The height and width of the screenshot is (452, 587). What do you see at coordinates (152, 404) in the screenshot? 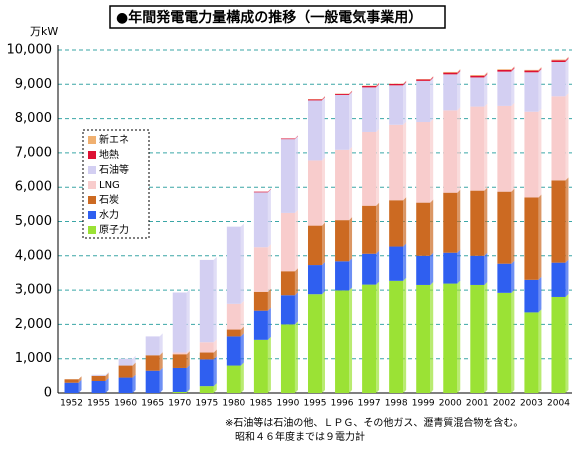
I see `x-tick-label: 1965` at bounding box center [152, 404].